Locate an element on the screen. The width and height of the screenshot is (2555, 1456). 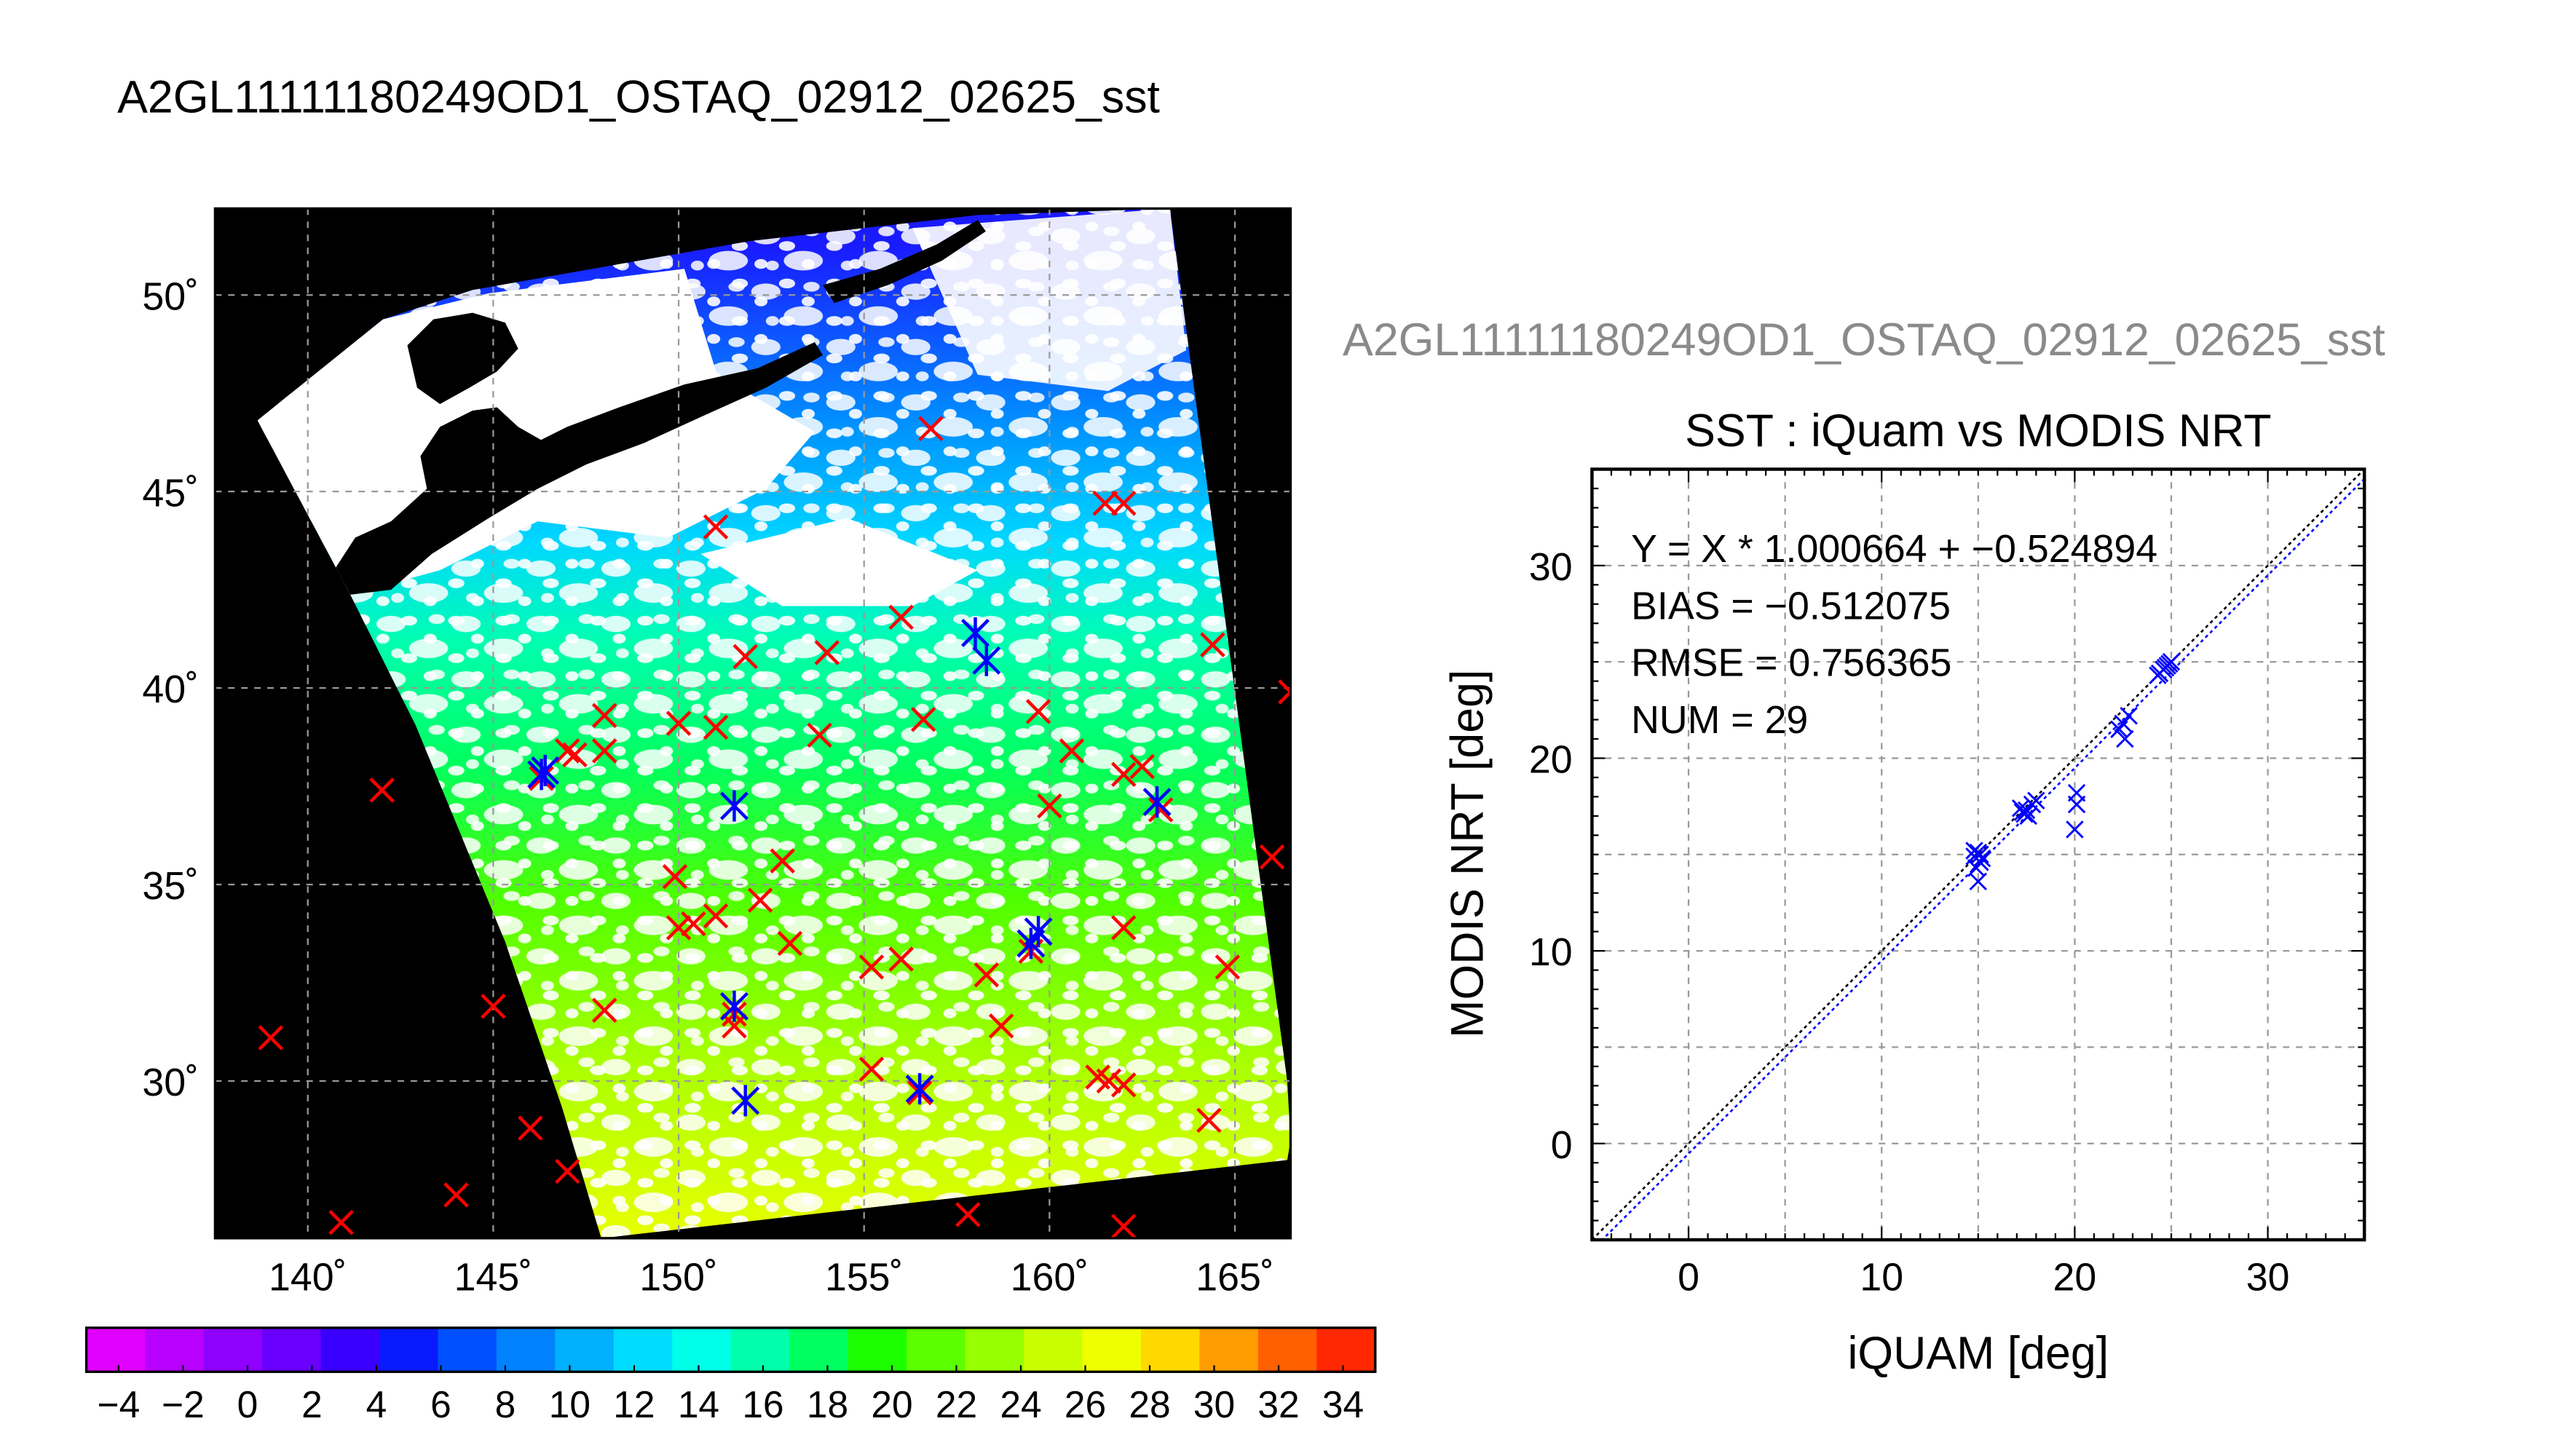
scatter-y-tick-label: 10 is located at coordinates (1551, 952).